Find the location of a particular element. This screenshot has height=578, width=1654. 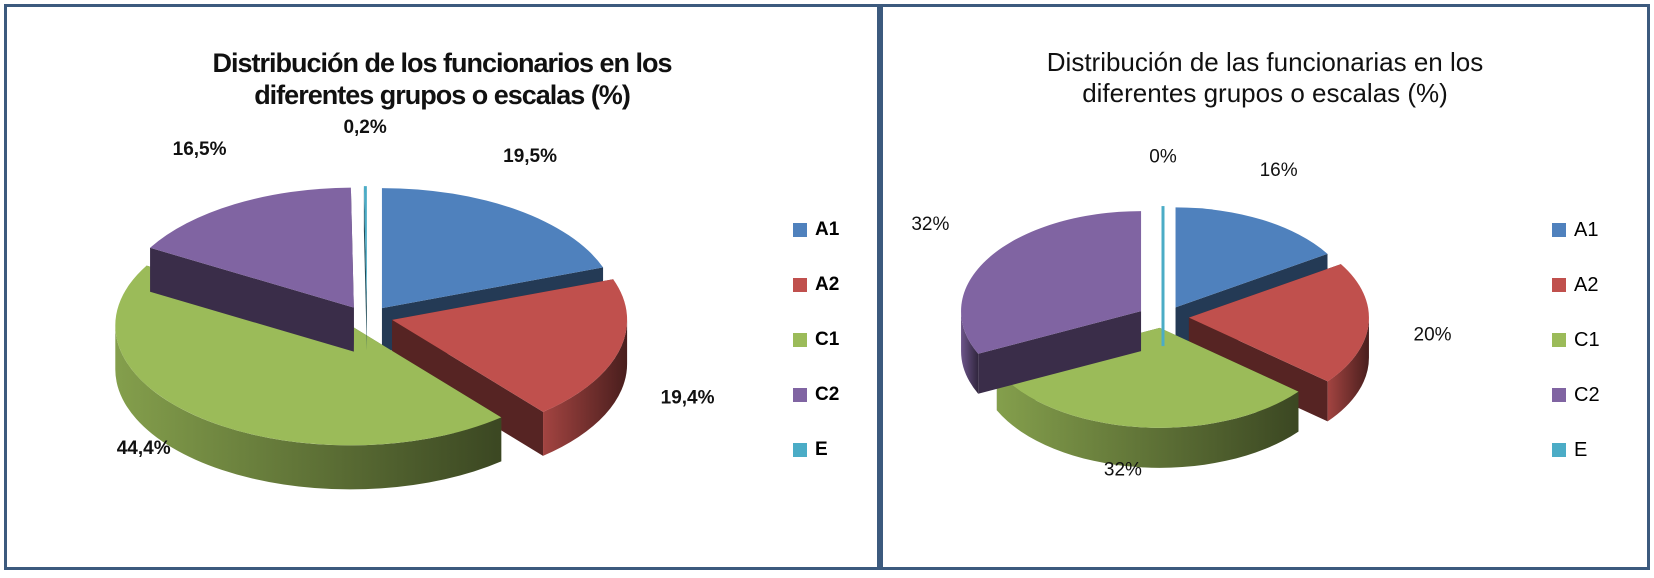

chart-title-line-1: Distribución de los funcionarios en los is located at coordinates (442, 63).